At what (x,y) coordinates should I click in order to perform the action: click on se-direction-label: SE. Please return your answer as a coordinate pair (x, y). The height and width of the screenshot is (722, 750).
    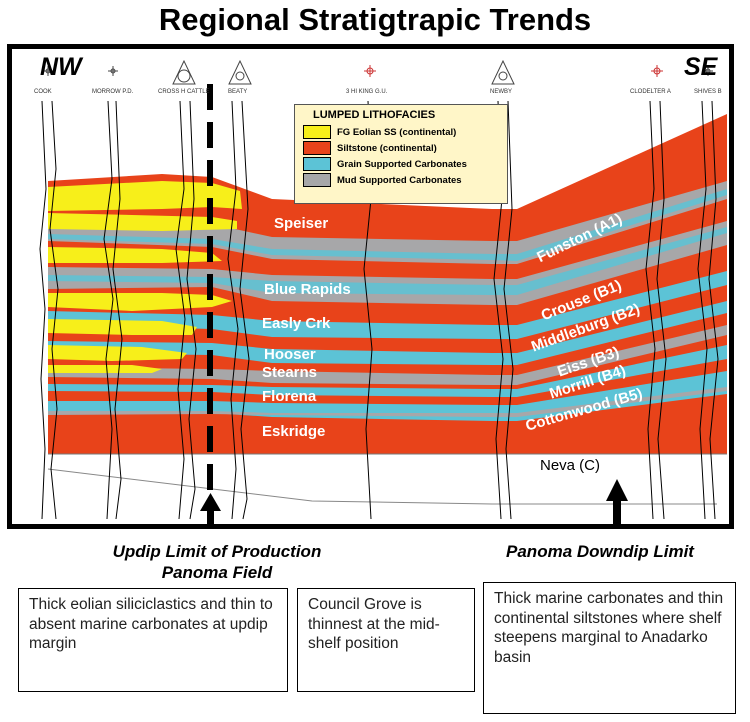
    Looking at the image, I should click on (701, 67).